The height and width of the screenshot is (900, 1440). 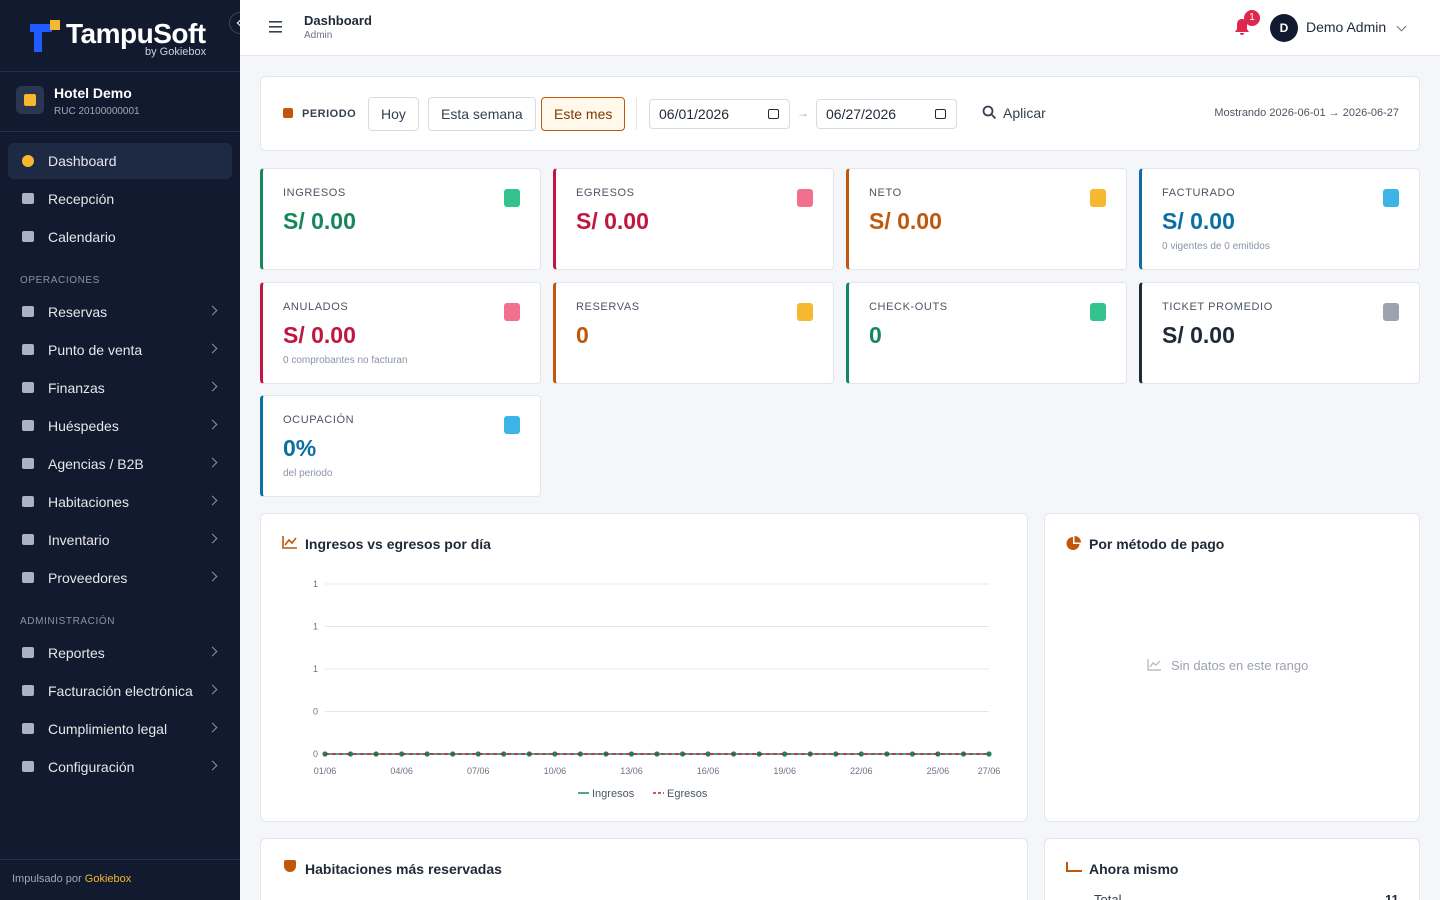 I want to click on nav-item: Huéspedes, so click(x=120, y=426).